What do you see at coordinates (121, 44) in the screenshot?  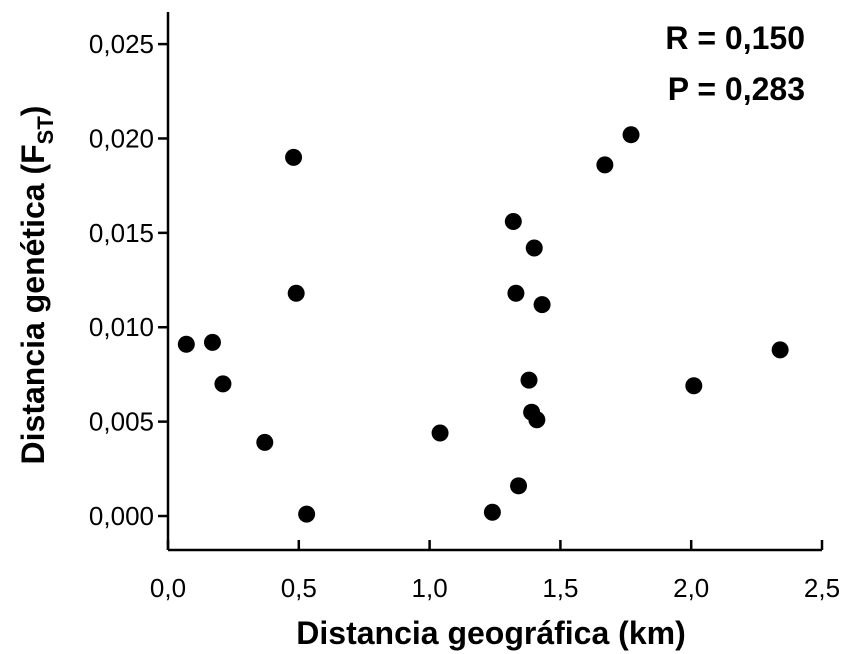 I see `y-tick-label: 0,025` at bounding box center [121, 44].